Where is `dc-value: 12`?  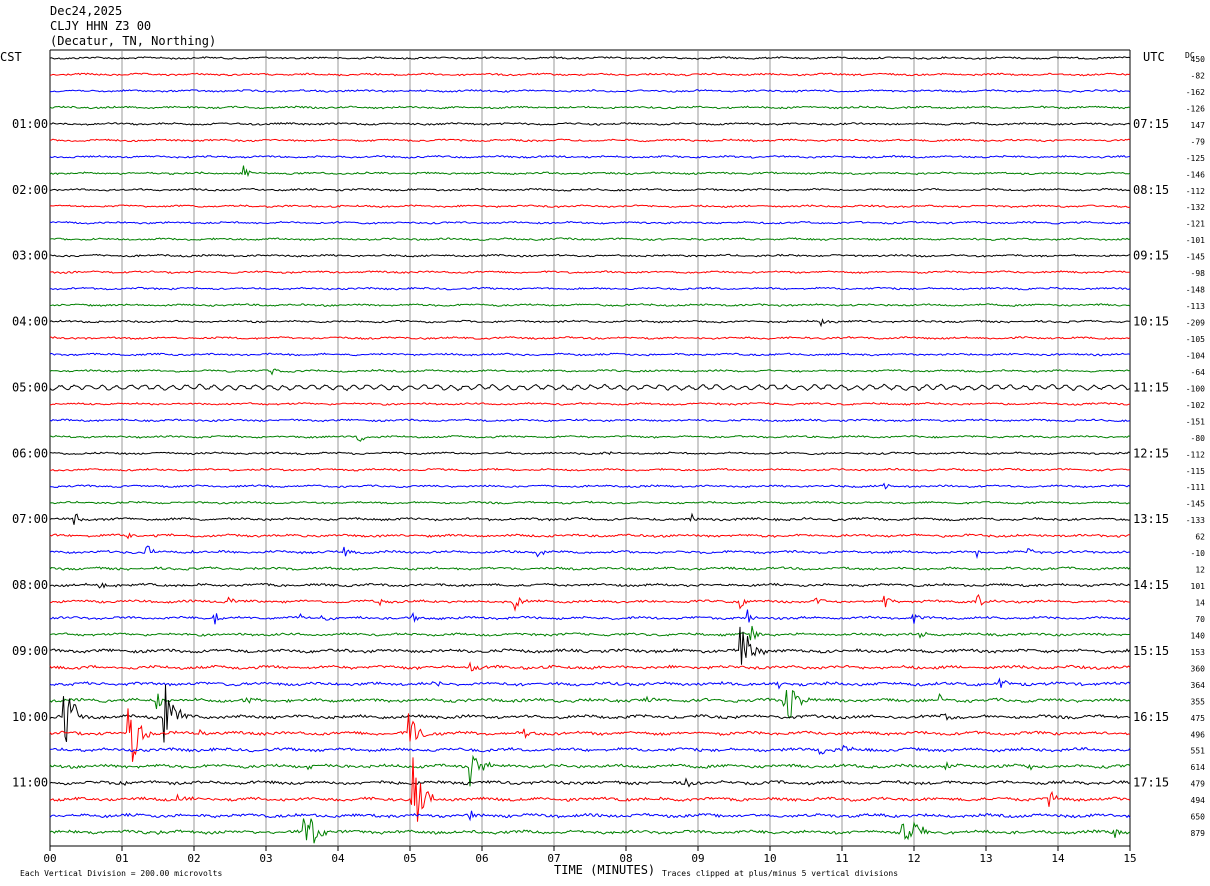 dc-value: 12 is located at coordinates (1200, 570).